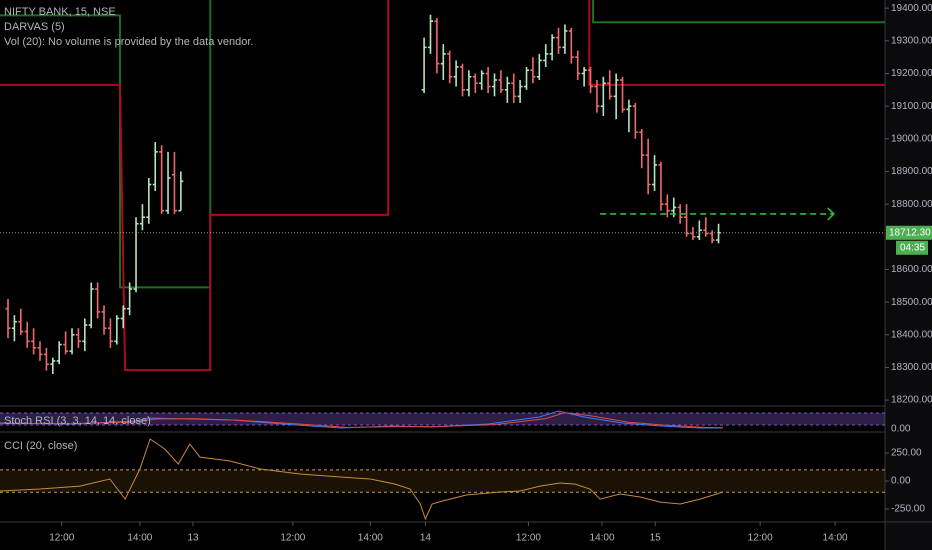 This screenshot has width=932, height=550. I want to click on last-price-label: 18712.30, so click(910, 232).